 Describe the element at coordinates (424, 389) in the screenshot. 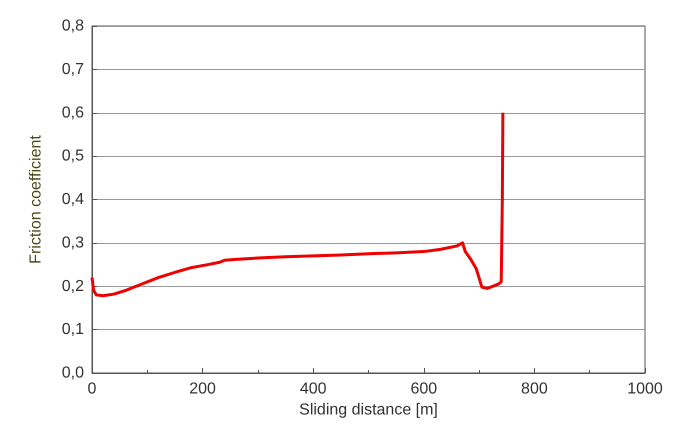

I see `x-tick-label: 600` at that location.